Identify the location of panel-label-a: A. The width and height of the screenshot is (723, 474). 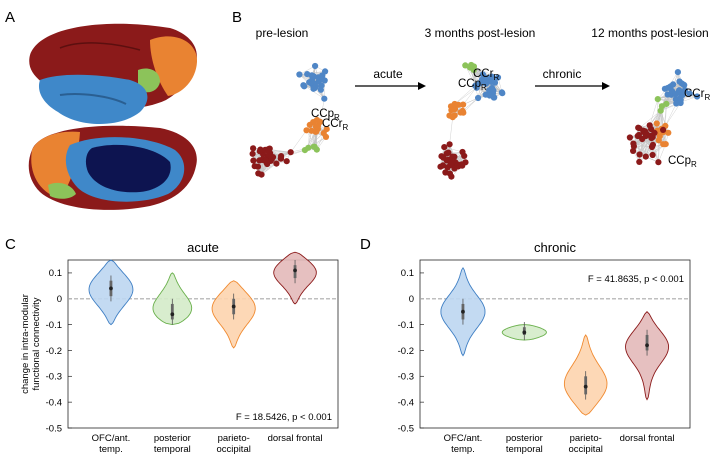
(10, 17).